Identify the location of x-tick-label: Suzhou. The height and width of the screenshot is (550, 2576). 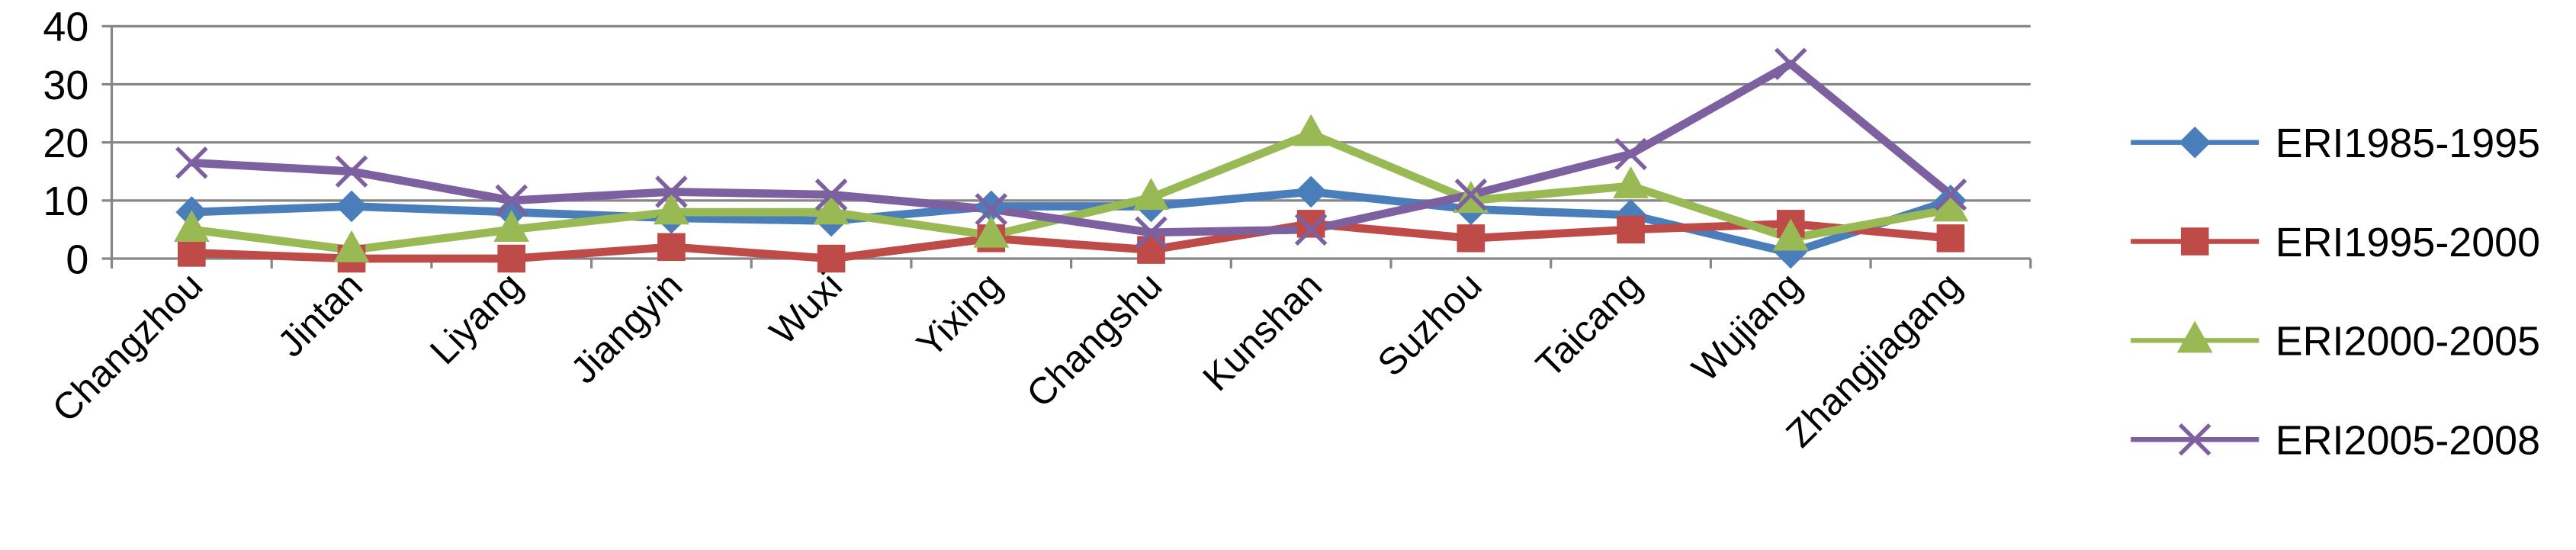
(1430, 324).